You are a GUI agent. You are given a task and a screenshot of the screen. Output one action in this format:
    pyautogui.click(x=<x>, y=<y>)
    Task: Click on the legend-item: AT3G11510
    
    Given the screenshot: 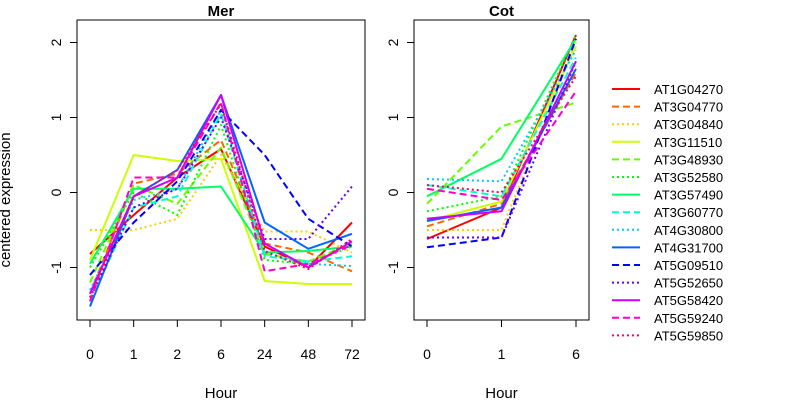 What is the action you would take?
    pyautogui.click(x=667, y=142)
    